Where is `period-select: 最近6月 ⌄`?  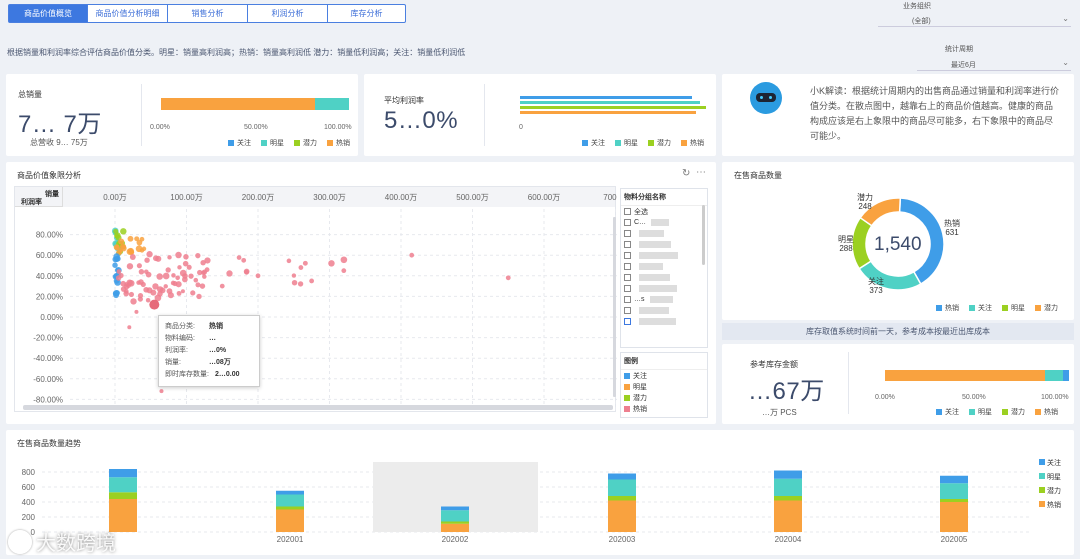
period-select: 最近6月 ⌄ is located at coordinates (994, 64).